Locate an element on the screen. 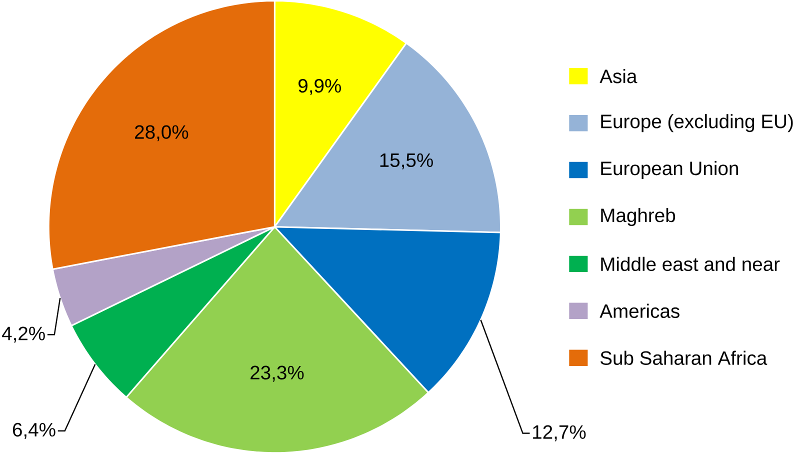 The height and width of the screenshot is (454, 794). data-label: 4,2% is located at coordinates (23, 334).